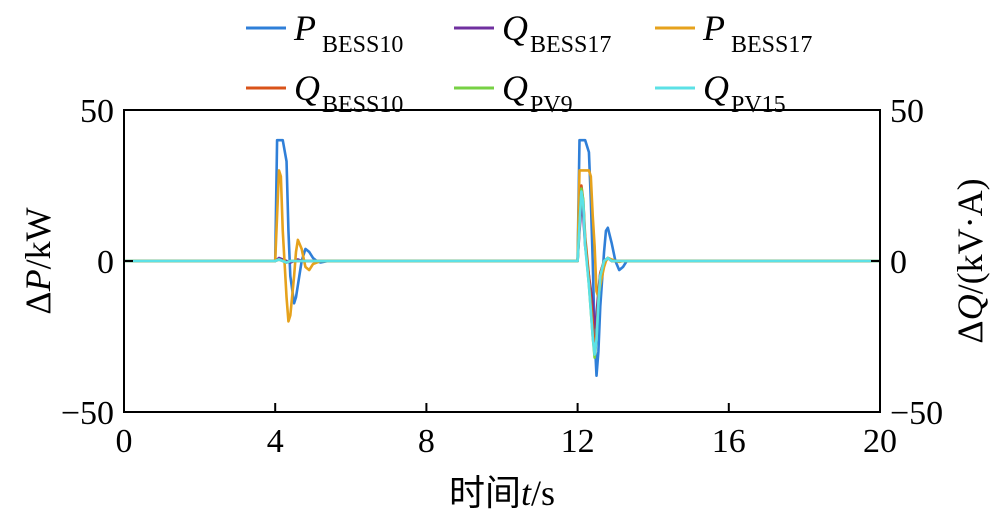  Describe the element at coordinates (916, 413) in the screenshot. I see `y-tick-label-right: −50` at that location.